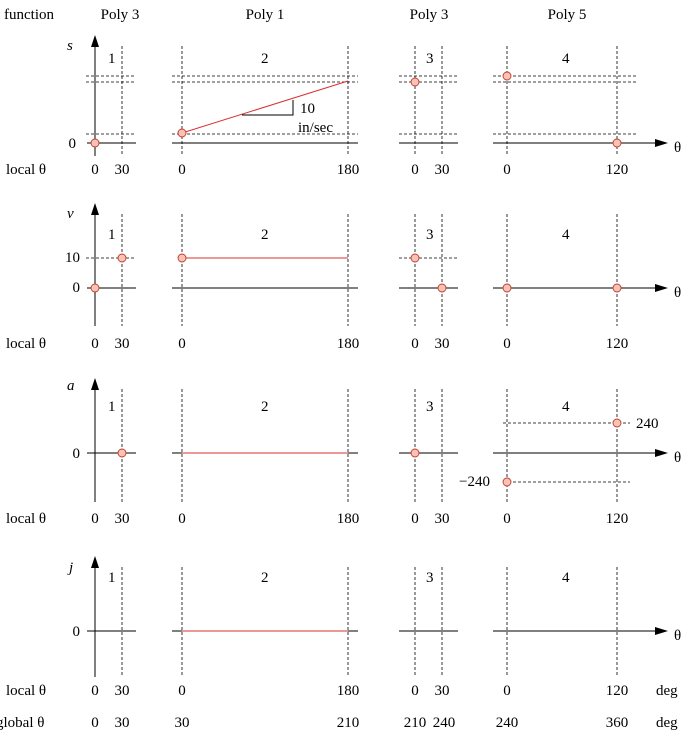  Describe the element at coordinates (617, 691) in the screenshot. I see `j-local-tick: 120` at that location.